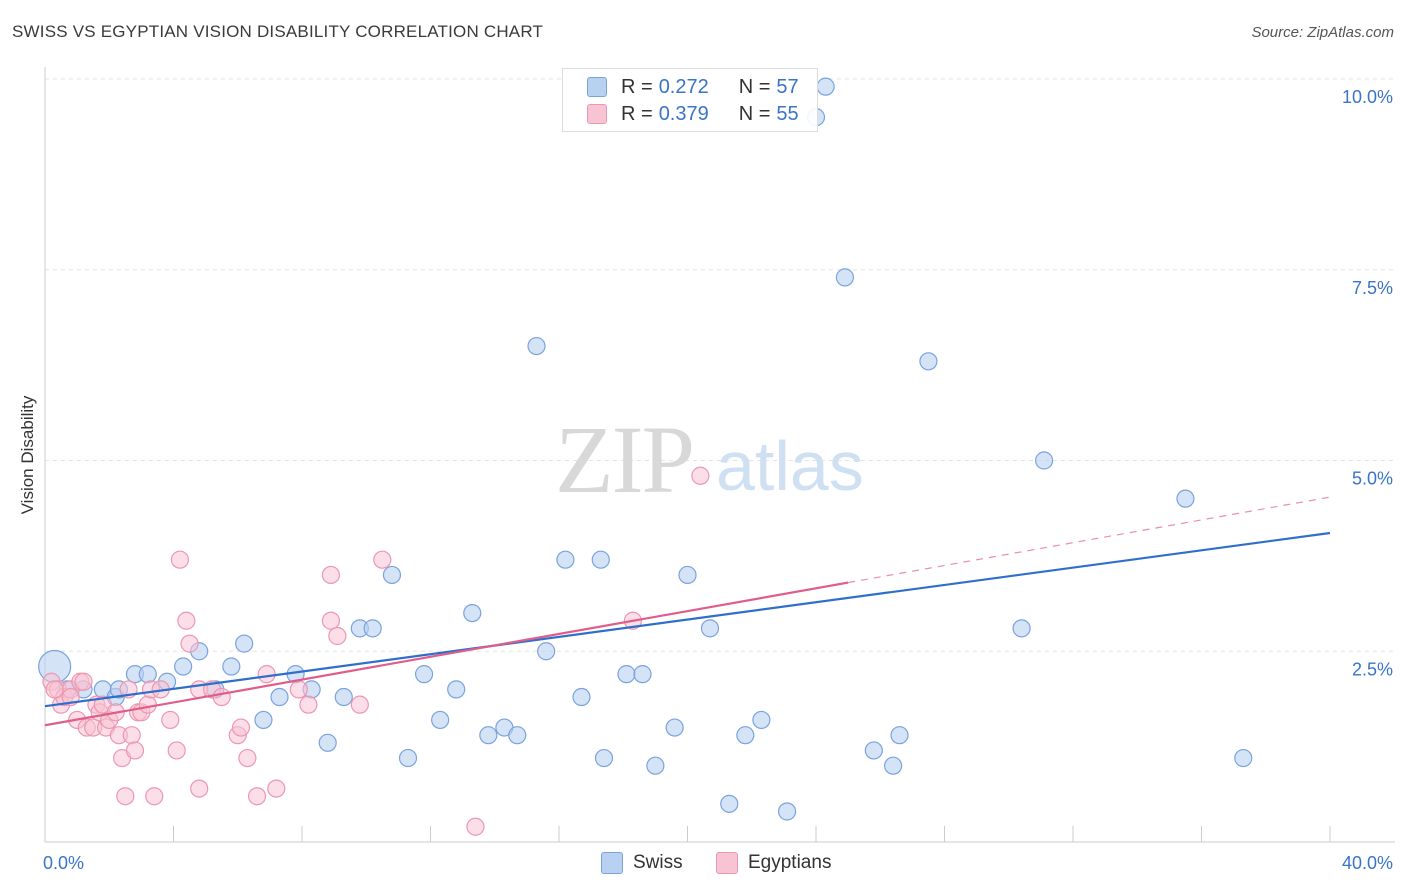  What do you see at coordinates (790, 466) in the screenshot?
I see `watermark-atlas: atlas` at bounding box center [790, 466].